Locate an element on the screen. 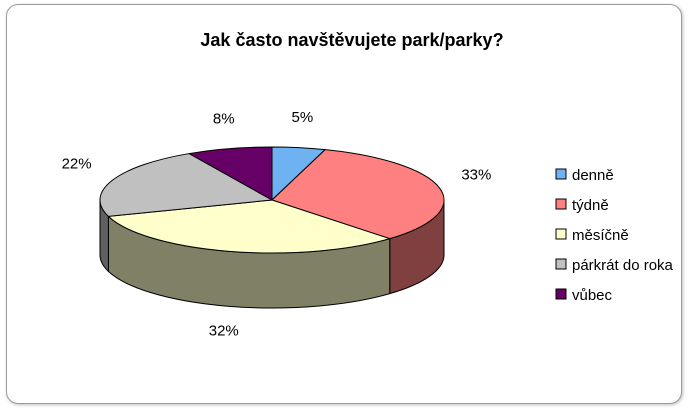 Image resolution: width=690 pixels, height=410 pixels. legend-label-0: denně is located at coordinates (593, 175).